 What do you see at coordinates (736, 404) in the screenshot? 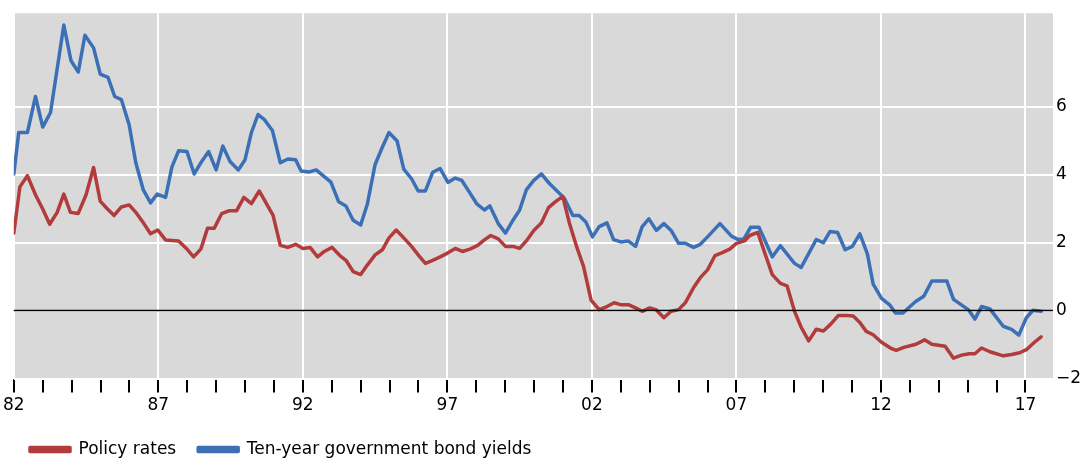
I see `x-tick-label: 07` at bounding box center [736, 404].